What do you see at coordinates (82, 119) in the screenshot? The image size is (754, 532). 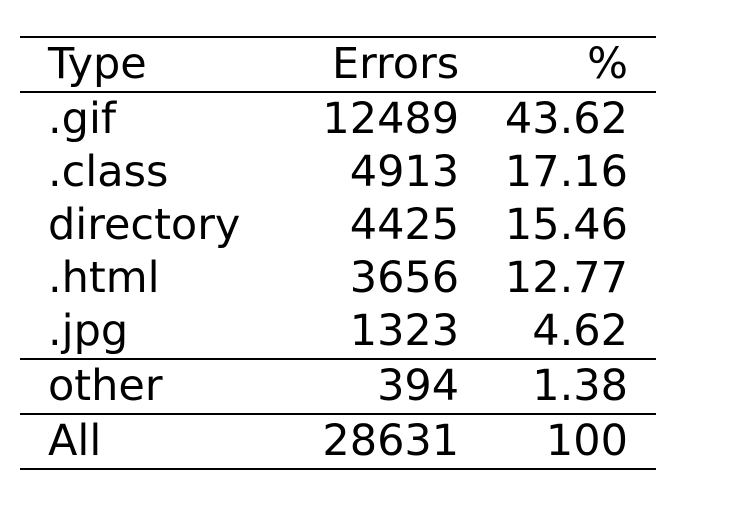 I see `cell-type: .gif` at bounding box center [82, 119].